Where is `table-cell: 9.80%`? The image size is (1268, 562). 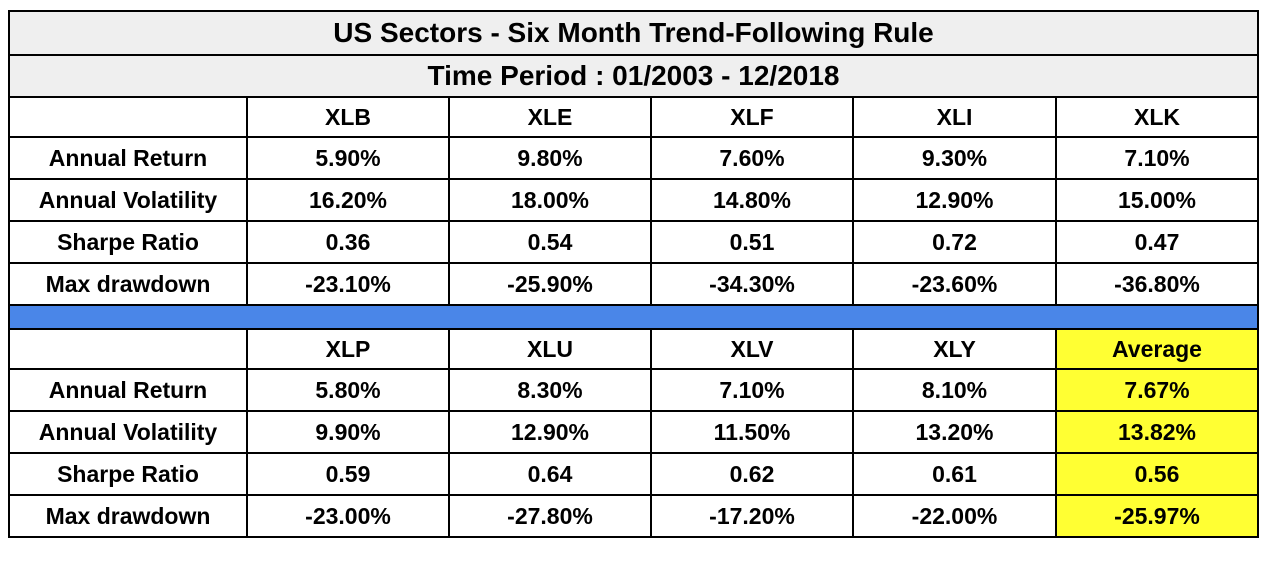
table-cell: 9.80% is located at coordinates (550, 158).